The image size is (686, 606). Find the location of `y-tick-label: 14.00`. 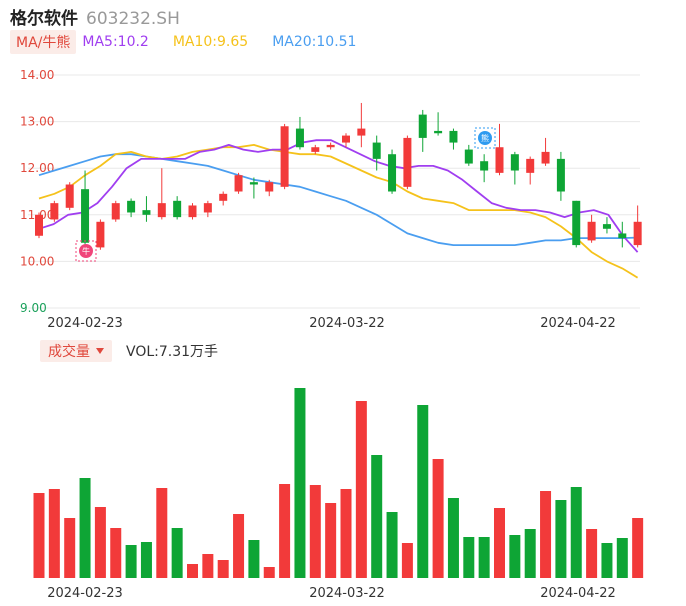

y-tick-label: 14.00 is located at coordinates (37, 75).